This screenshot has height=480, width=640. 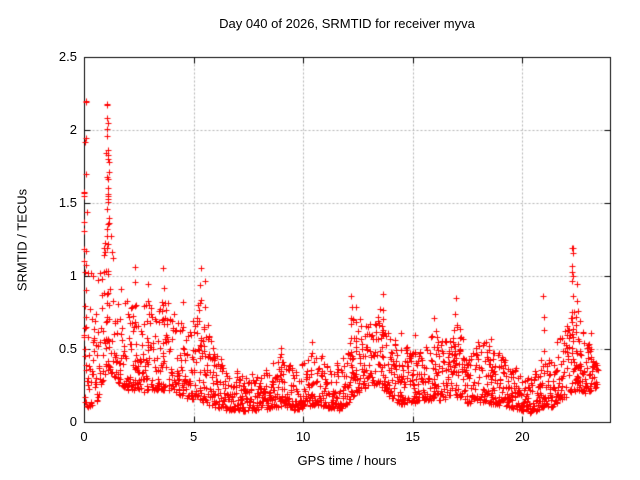 What do you see at coordinates (193, 436) in the screenshot?
I see `x-tick-label: 5` at bounding box center [193, 436].